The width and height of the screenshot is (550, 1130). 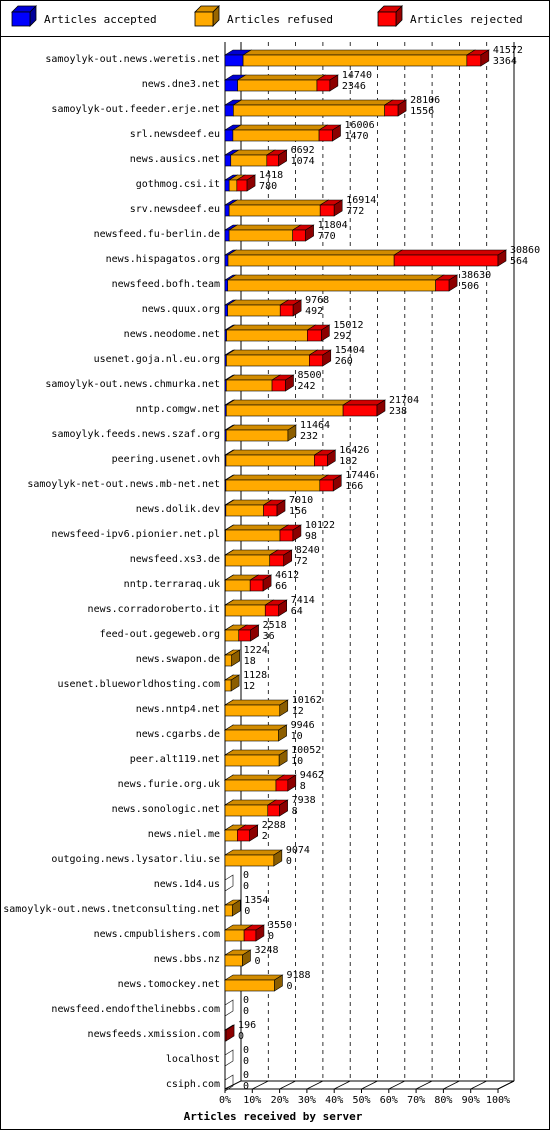 What do you see at coordinates (265, 836) in the screenshot?
I see `value-label-accepted: 2` at bounding box center [265, 836].